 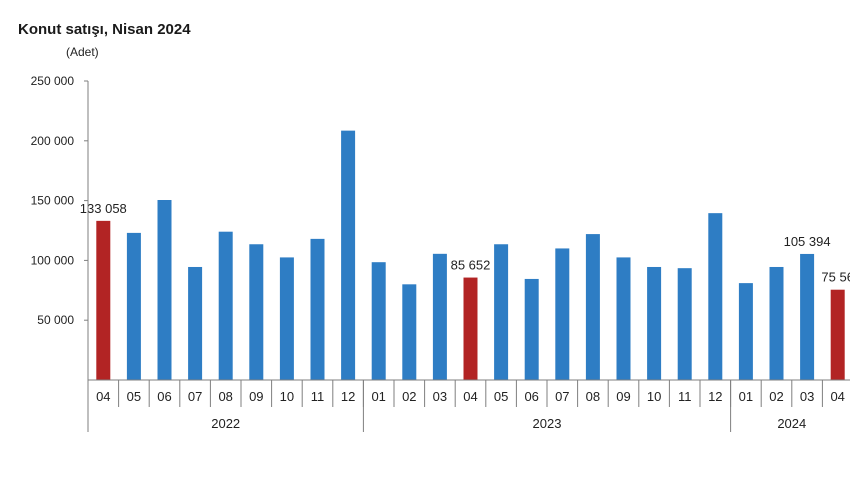 I want to click on data-label: 105 394, so click(x=807, y=241).